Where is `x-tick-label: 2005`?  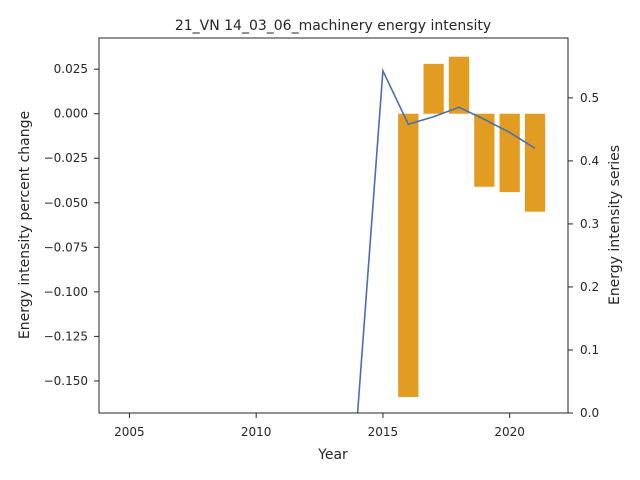
x-tick-label: 2005 is located at coordinates (129, 432).